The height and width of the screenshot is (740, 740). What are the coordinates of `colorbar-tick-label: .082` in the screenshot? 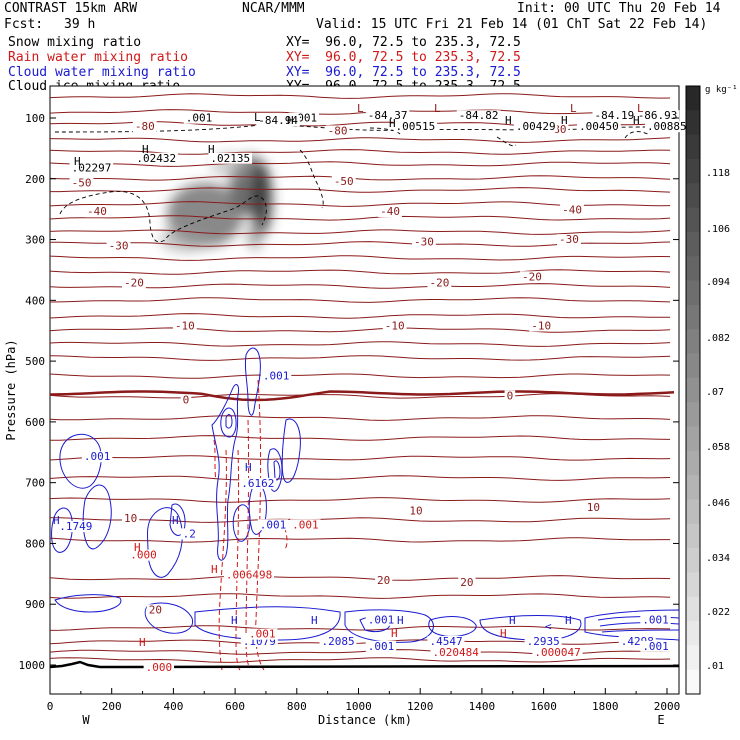 It's located at (718, 338).